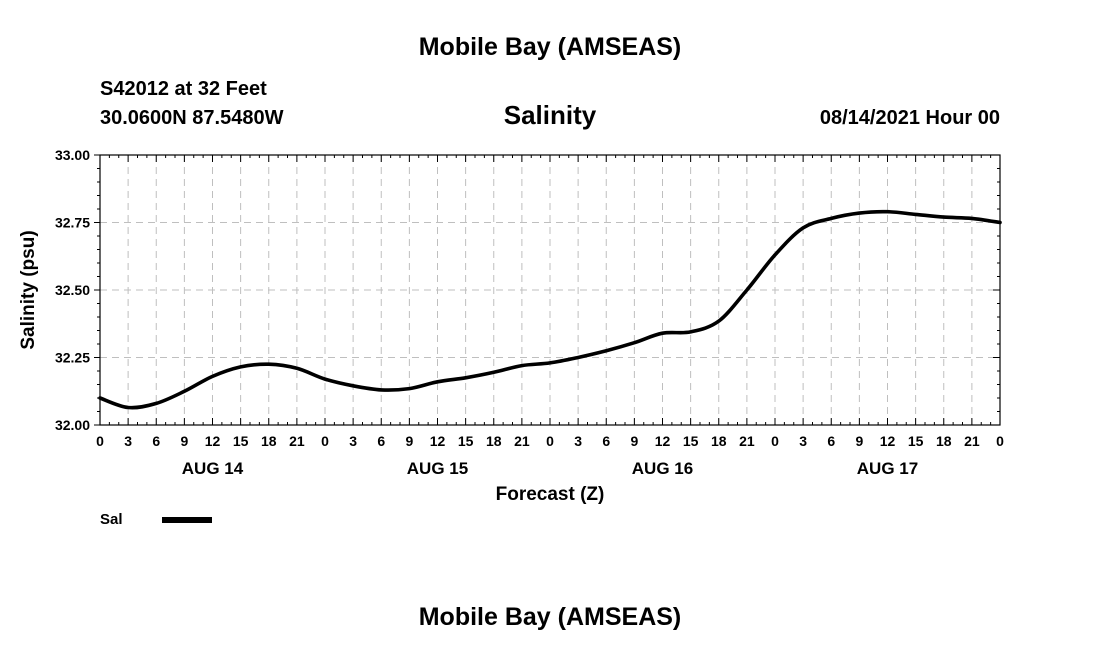 Image resolution: width=1100 pixels, height=655 pixels. What do you see at coordinates (550, 494) in the screenshot?
I see `x-axis-label: Forecast (Z)` at bounding box center [550, 494].